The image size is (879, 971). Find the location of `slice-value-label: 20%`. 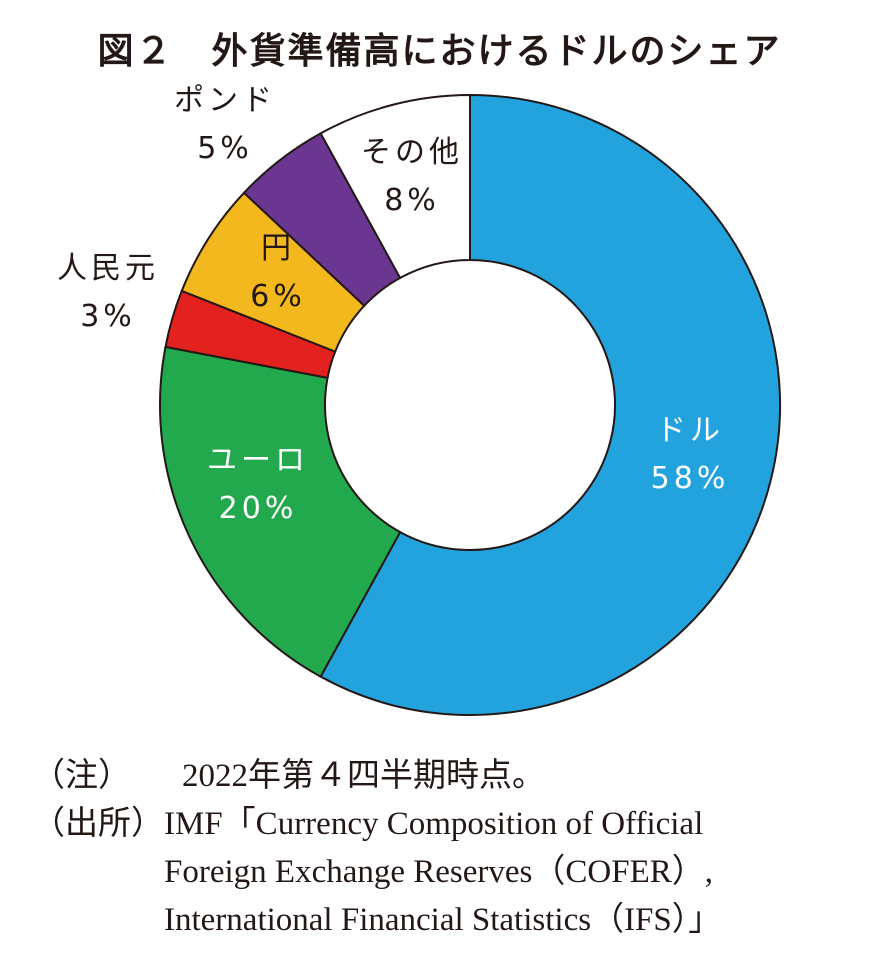

slice-value-label: 20% is located at coordinates (258, 508).